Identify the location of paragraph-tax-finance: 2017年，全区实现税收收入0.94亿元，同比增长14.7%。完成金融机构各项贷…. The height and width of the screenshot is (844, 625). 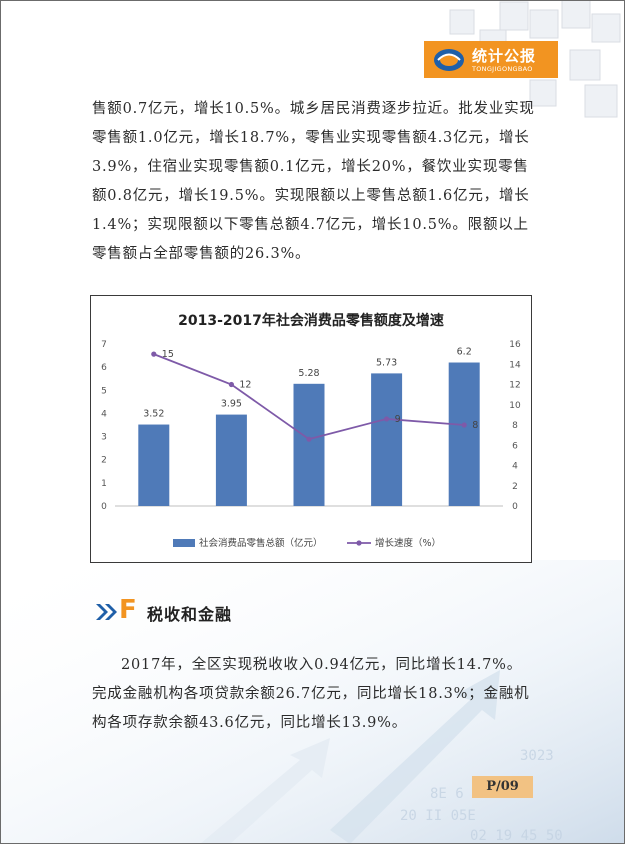
(311, 694).